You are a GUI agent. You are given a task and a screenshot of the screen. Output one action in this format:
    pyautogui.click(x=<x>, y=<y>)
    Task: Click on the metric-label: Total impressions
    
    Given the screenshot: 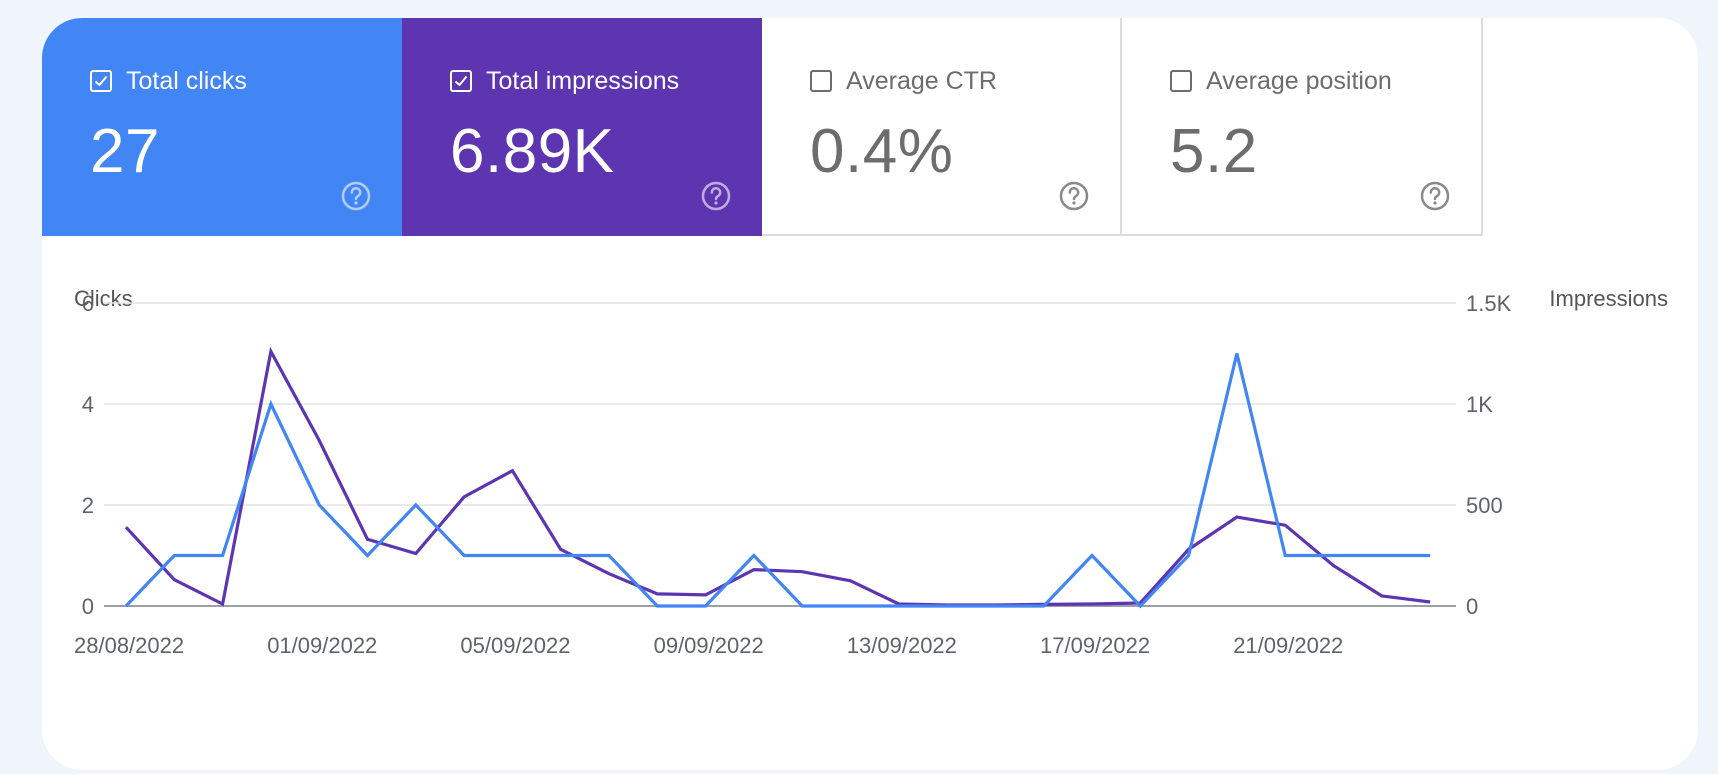 What is the action you would take?
    pyautogui.click(x=583, y=80)
    